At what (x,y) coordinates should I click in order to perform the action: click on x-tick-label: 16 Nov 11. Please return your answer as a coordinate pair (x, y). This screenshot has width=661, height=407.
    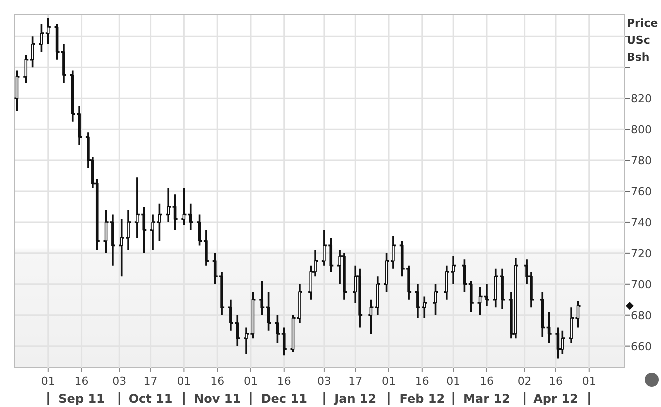
    Looking at the image, I should click on (218, 390).